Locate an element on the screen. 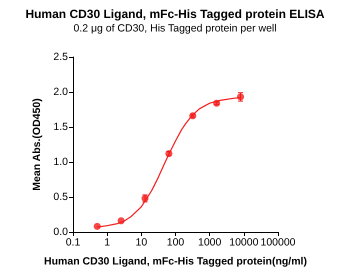 The height and width of the screenshot is (277, 350). chart-subtitle: 0.2 μg of CD30, His Tagged protein per well is located at coordinates (175, 28).